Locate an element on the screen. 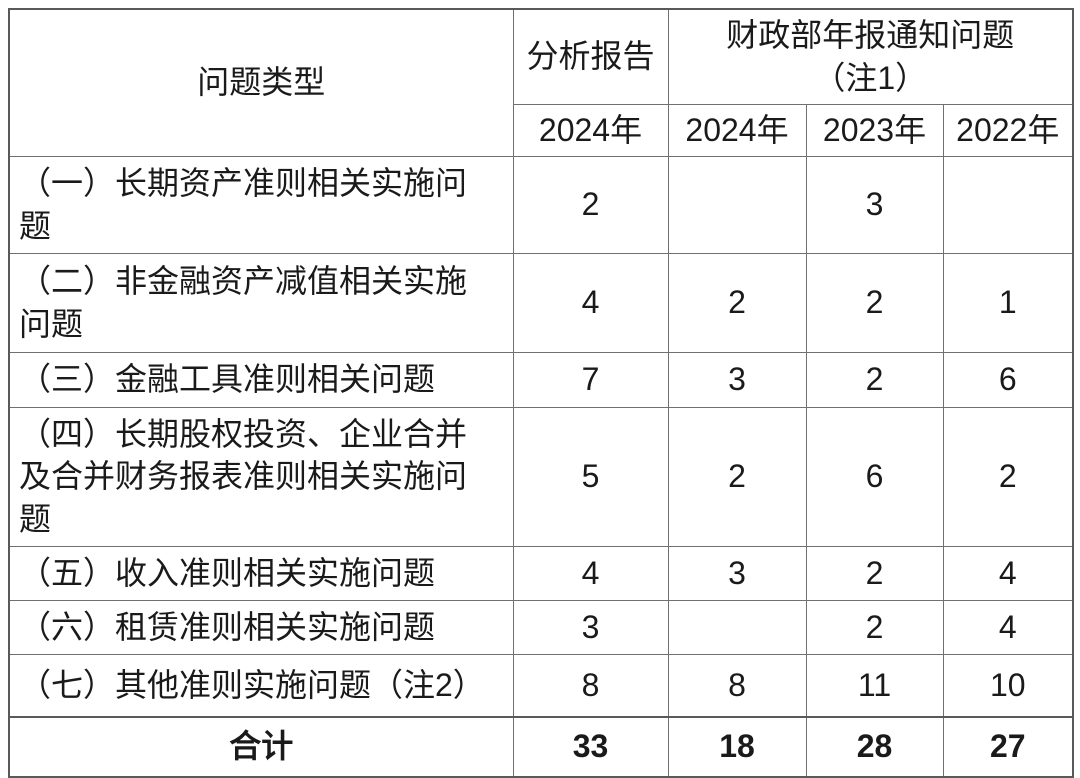 Image resolution: width=1080 pixels, height=778 pixels. header-analysis-report: 分析报告 is located at coordinates (590, 56).